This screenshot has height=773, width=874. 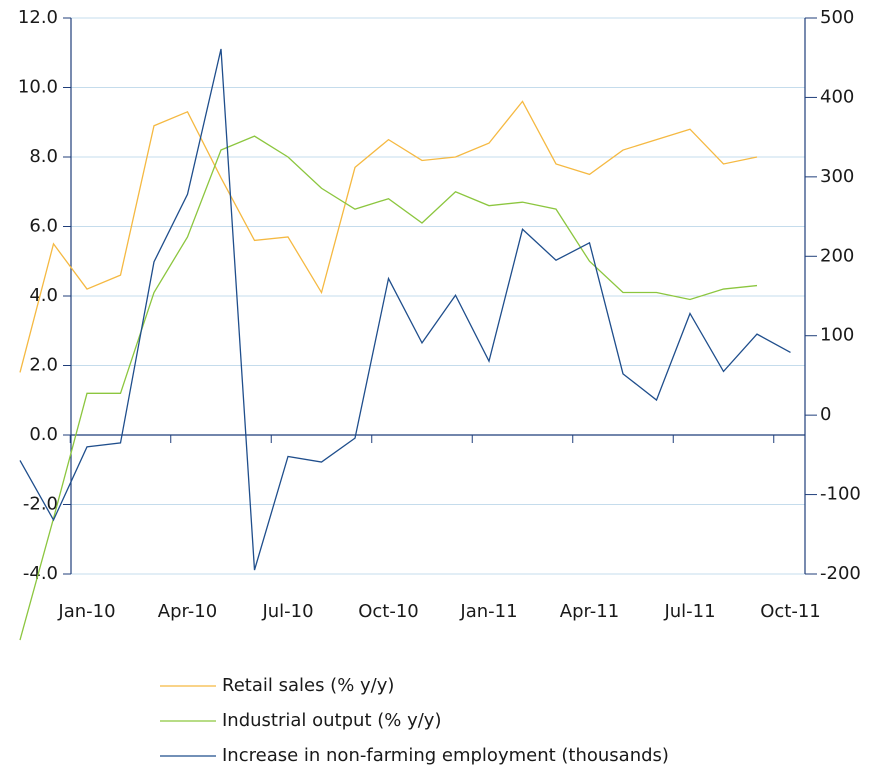 I want to click on y2-tick-label: 100, so click(x=837, y=335).